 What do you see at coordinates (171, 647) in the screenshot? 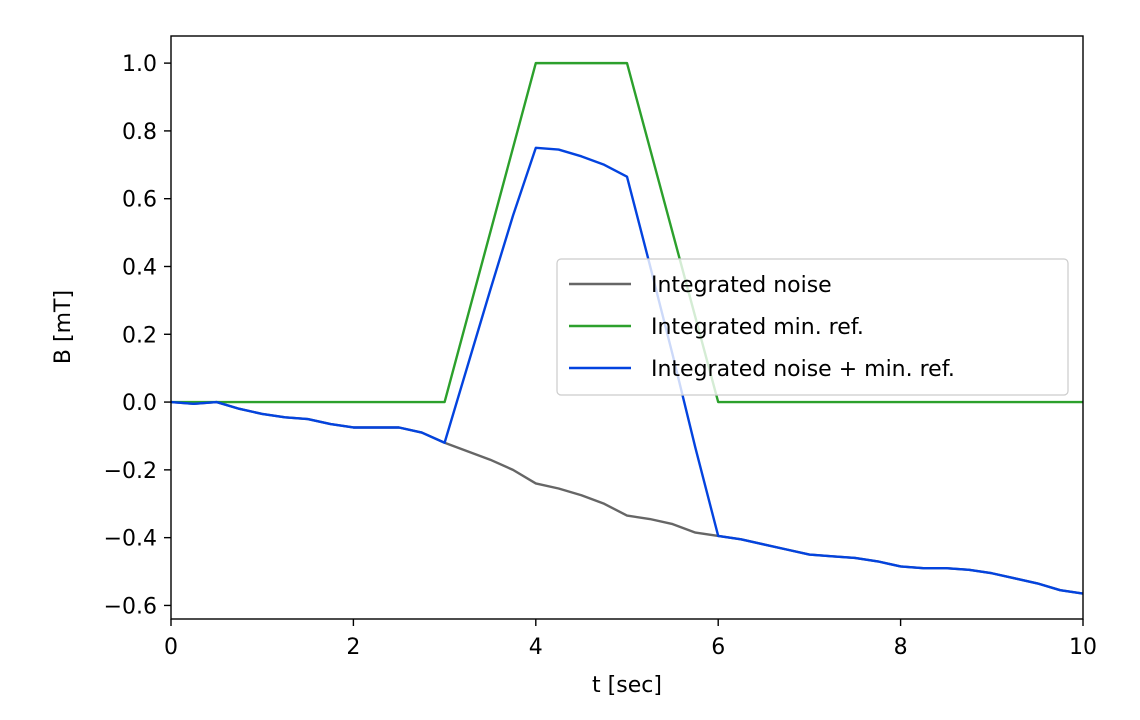
I see `x-tick-label: 0` at bounding box center [171, 647].